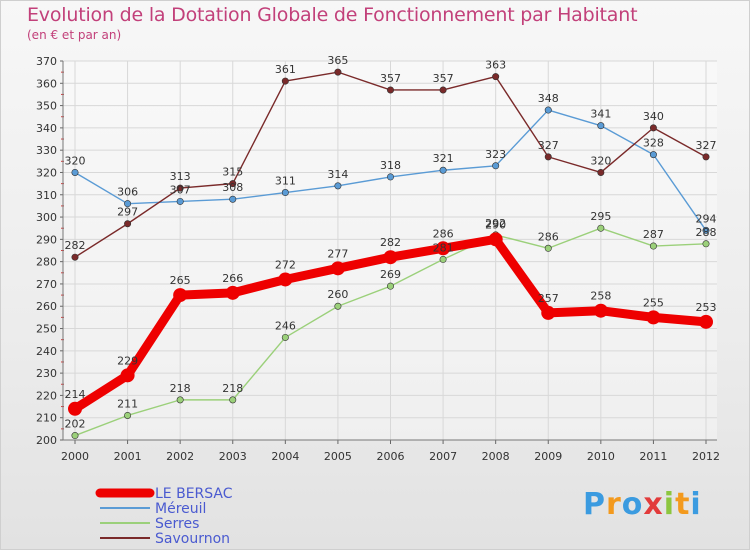  I want to click on logo-letter: t, so click(683, 504).